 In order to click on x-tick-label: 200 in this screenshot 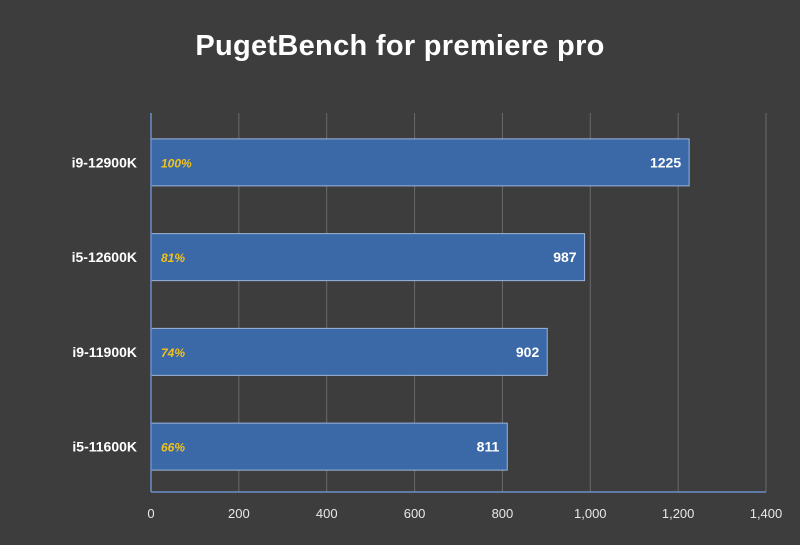, I will do `click(239, 513)`.